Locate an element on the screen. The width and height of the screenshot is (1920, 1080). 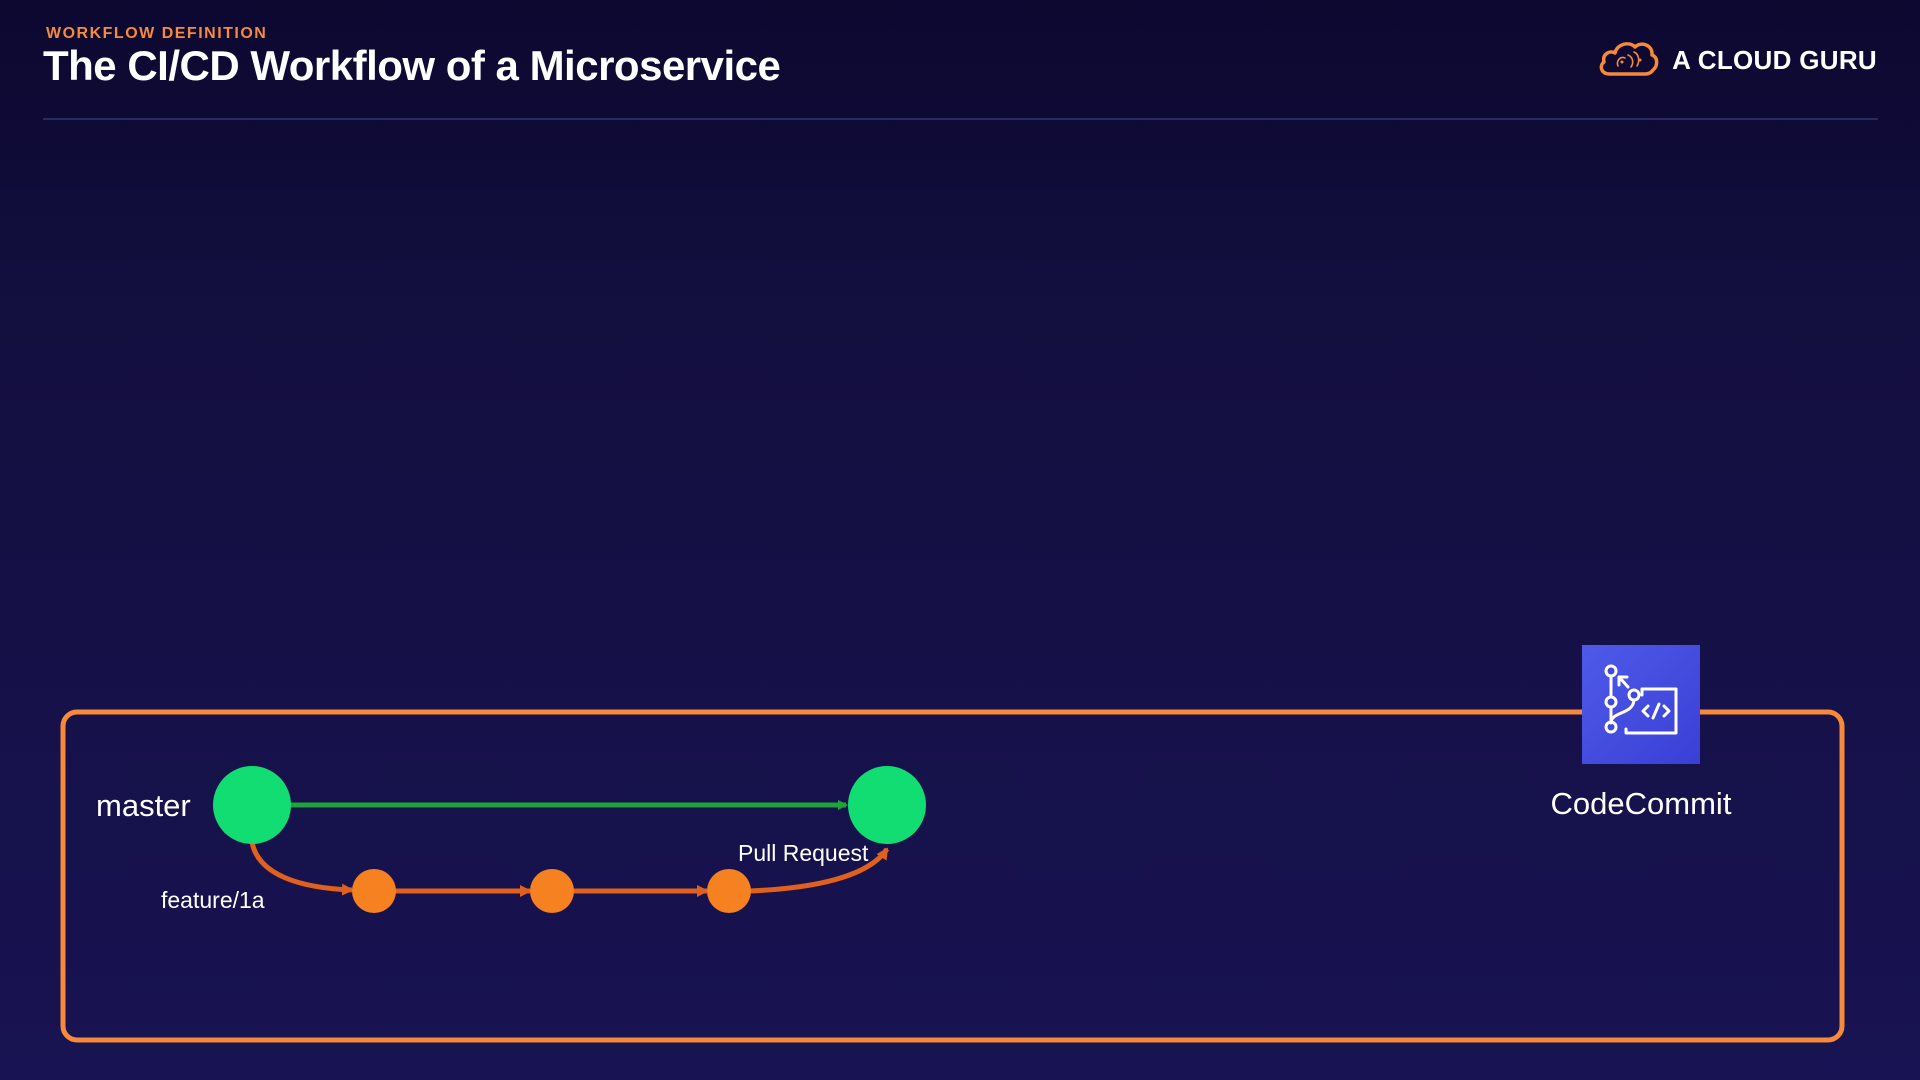
header-divider is located at coordinates (960, 119).